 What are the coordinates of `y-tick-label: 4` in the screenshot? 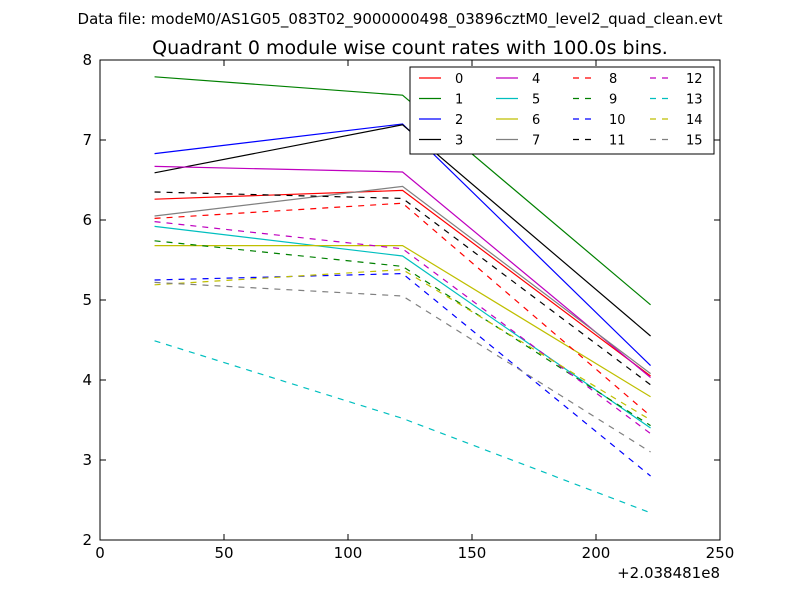 It's located at (87, 380).